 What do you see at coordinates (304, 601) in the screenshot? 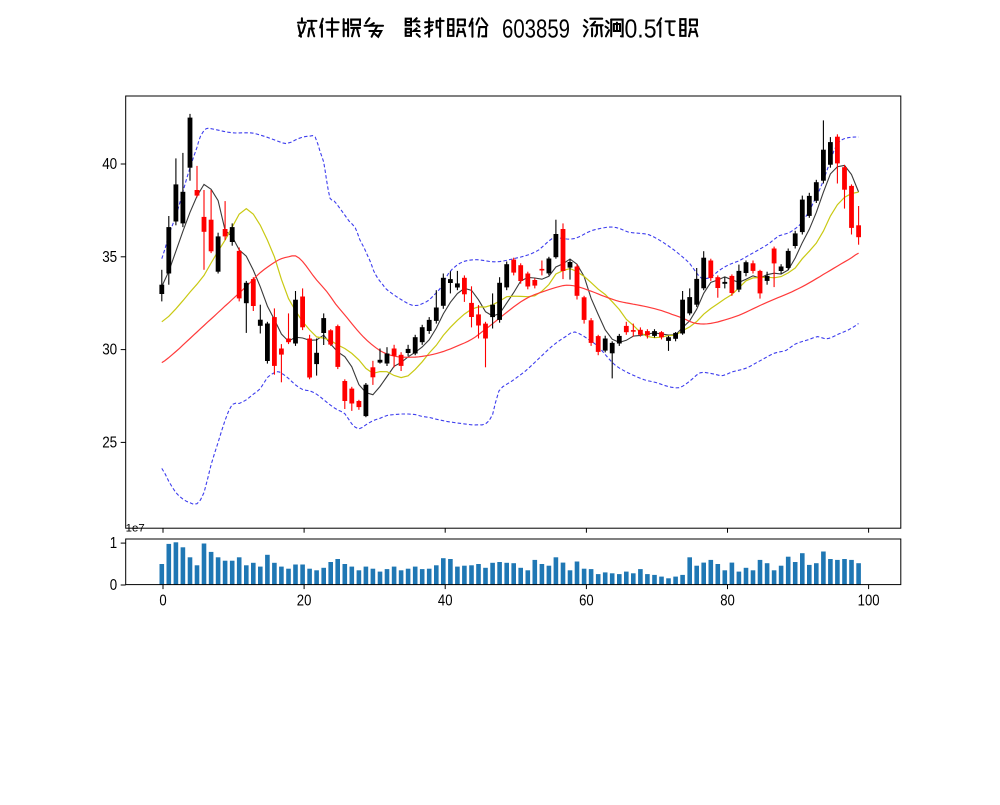
I see `svg-text: 20` at bounding box center [304, 601].